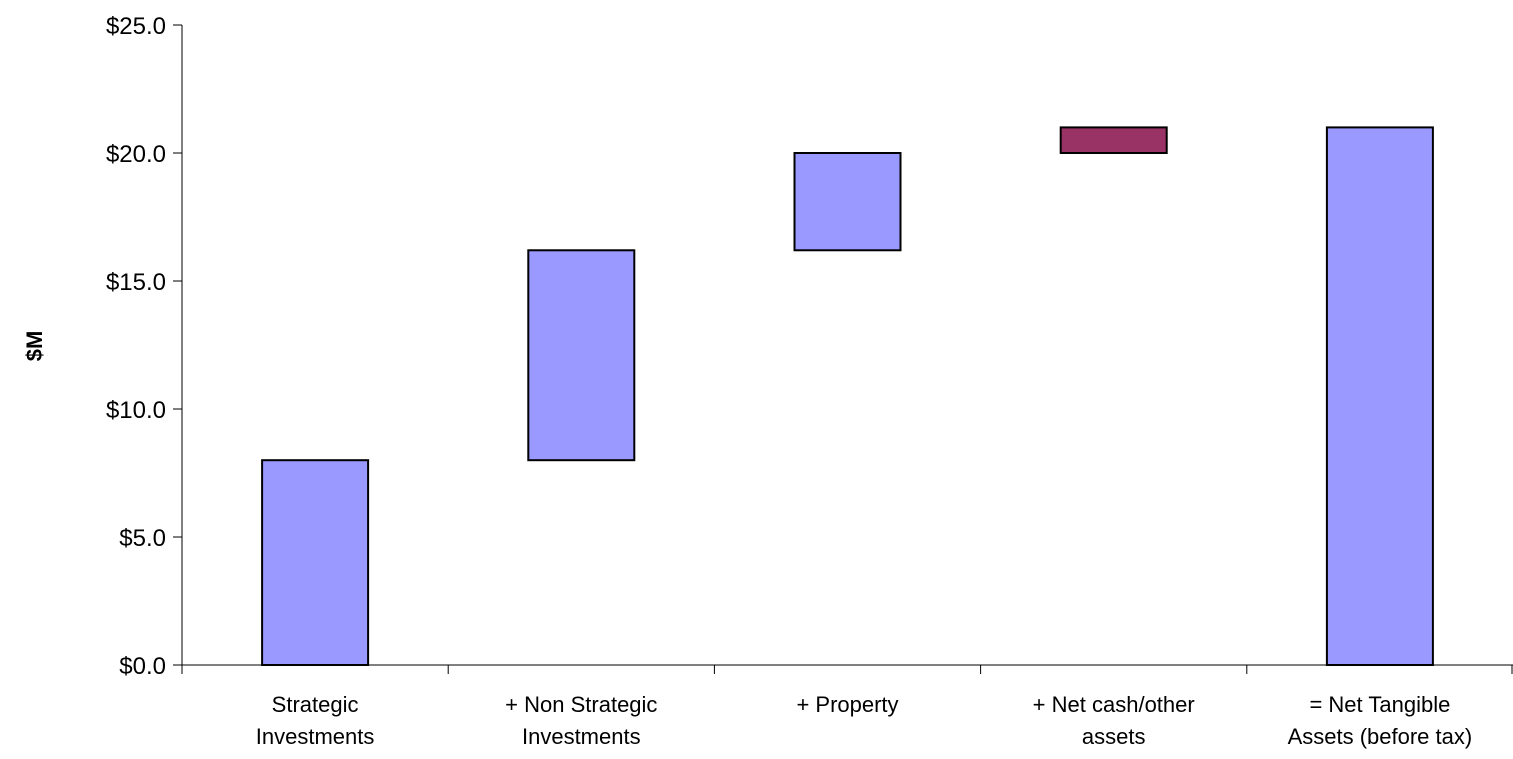  I want to click on x-category-label-line: + Property, so click(847, 704).